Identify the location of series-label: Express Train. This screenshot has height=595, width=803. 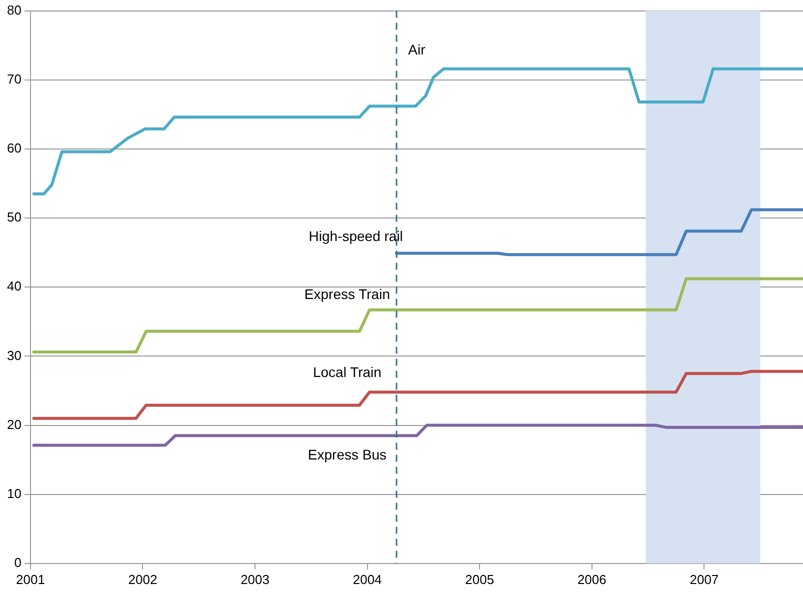
(347, 294).